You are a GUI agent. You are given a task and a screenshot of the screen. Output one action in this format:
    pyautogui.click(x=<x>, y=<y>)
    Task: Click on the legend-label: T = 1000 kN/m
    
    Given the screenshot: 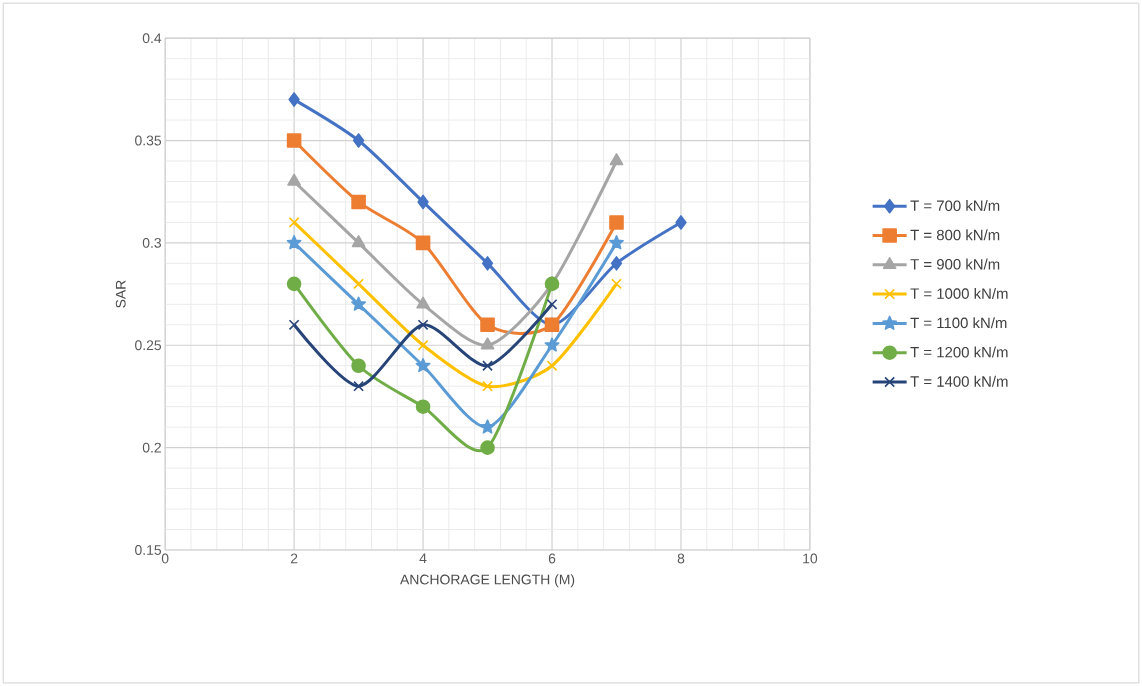 What is the action you would take?
    pyautogui.click(x=959, y=293)
    